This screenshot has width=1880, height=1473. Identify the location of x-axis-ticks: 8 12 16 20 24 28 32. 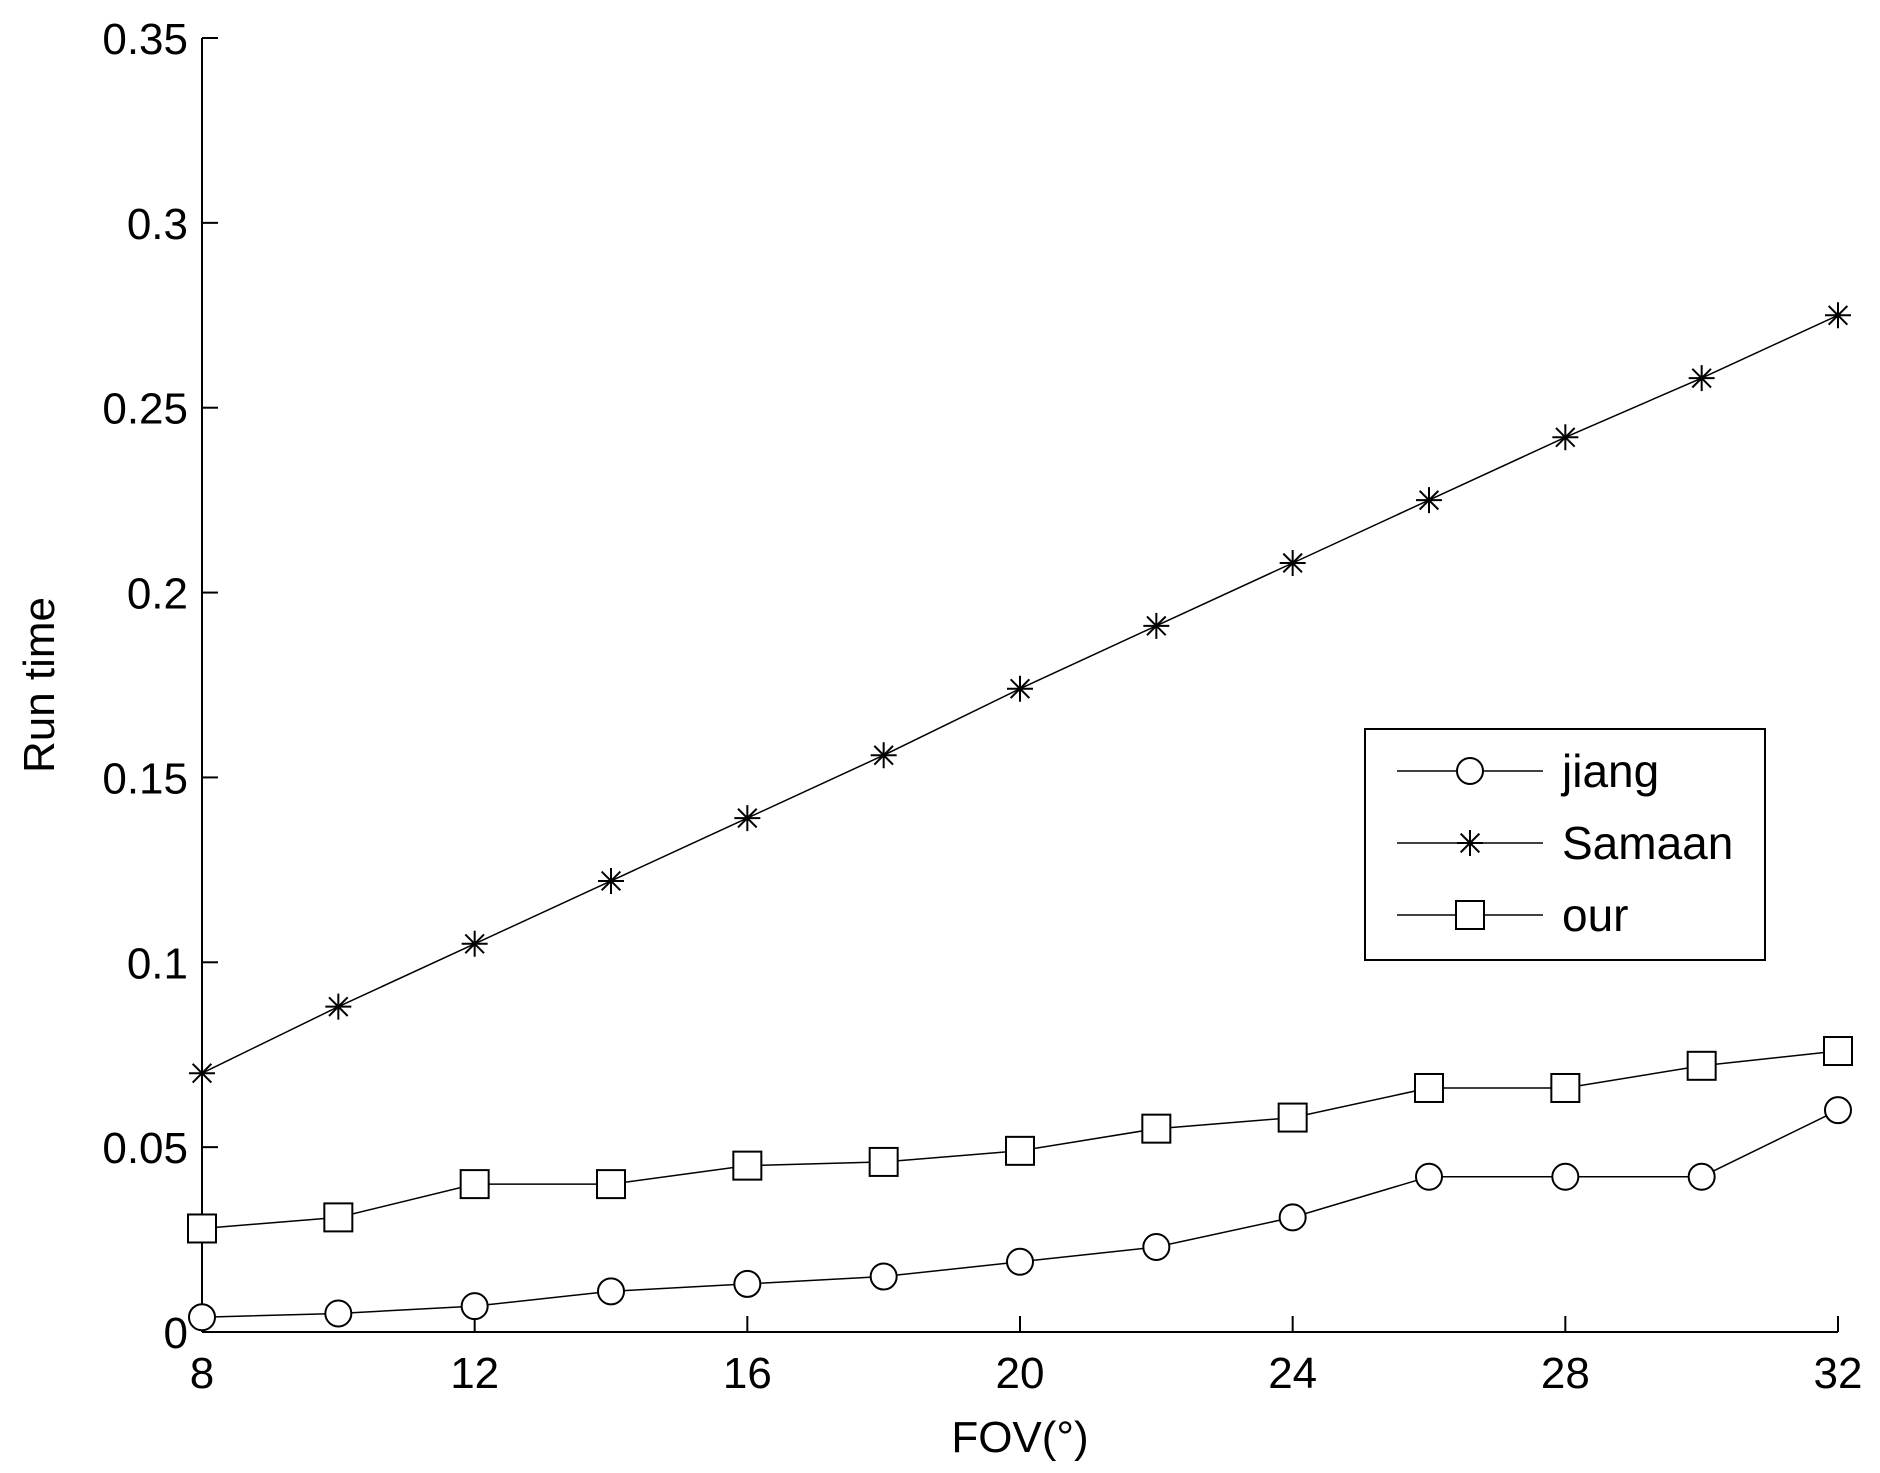
(1026, 1357).